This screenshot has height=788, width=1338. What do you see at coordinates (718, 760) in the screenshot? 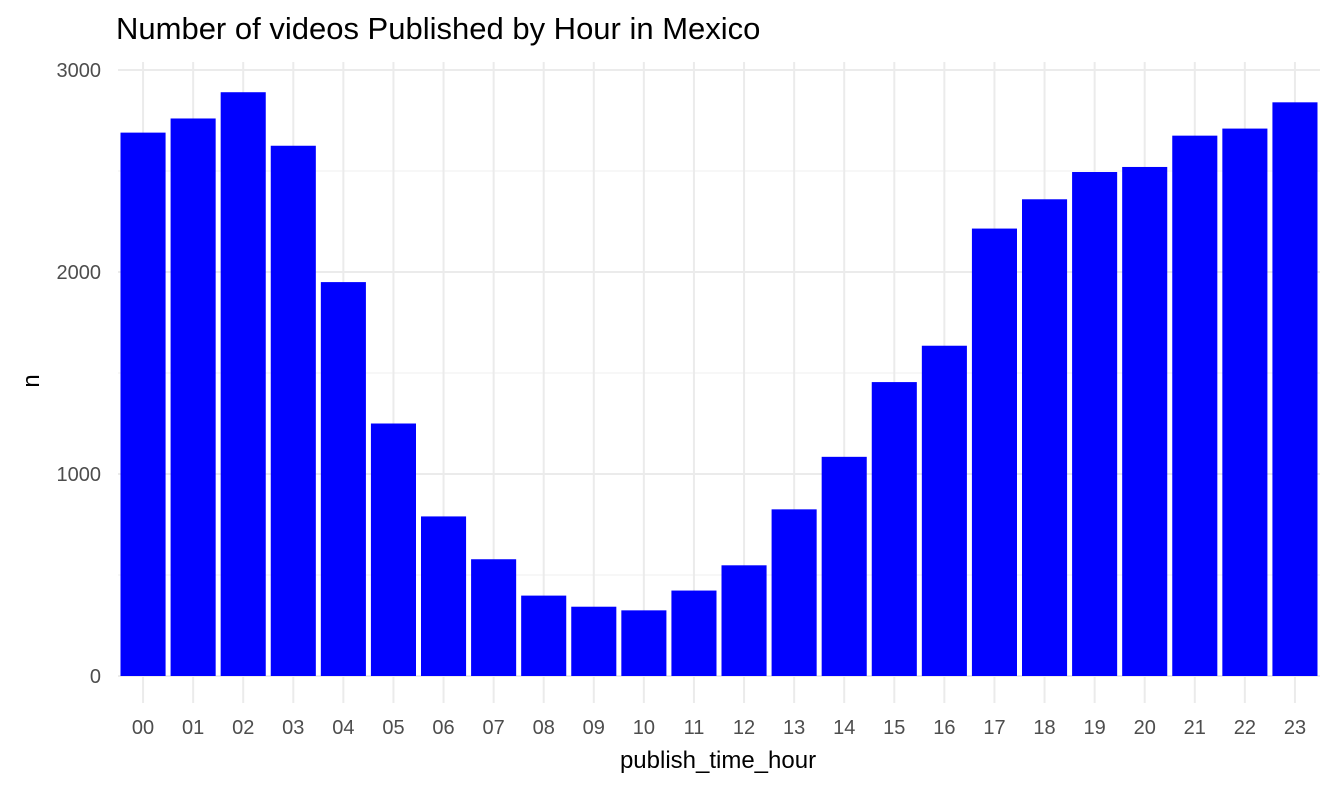
I see `x-axis-title: publish_time_hour` at bounding box center [718, 760].